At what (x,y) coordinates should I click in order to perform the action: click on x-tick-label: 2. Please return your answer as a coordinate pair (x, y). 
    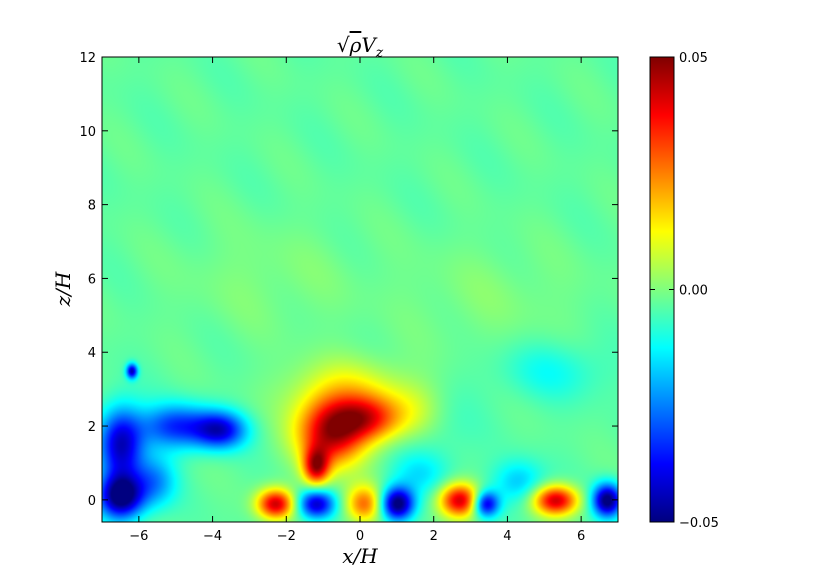
    Looking at the image, I should click on (434, 536).